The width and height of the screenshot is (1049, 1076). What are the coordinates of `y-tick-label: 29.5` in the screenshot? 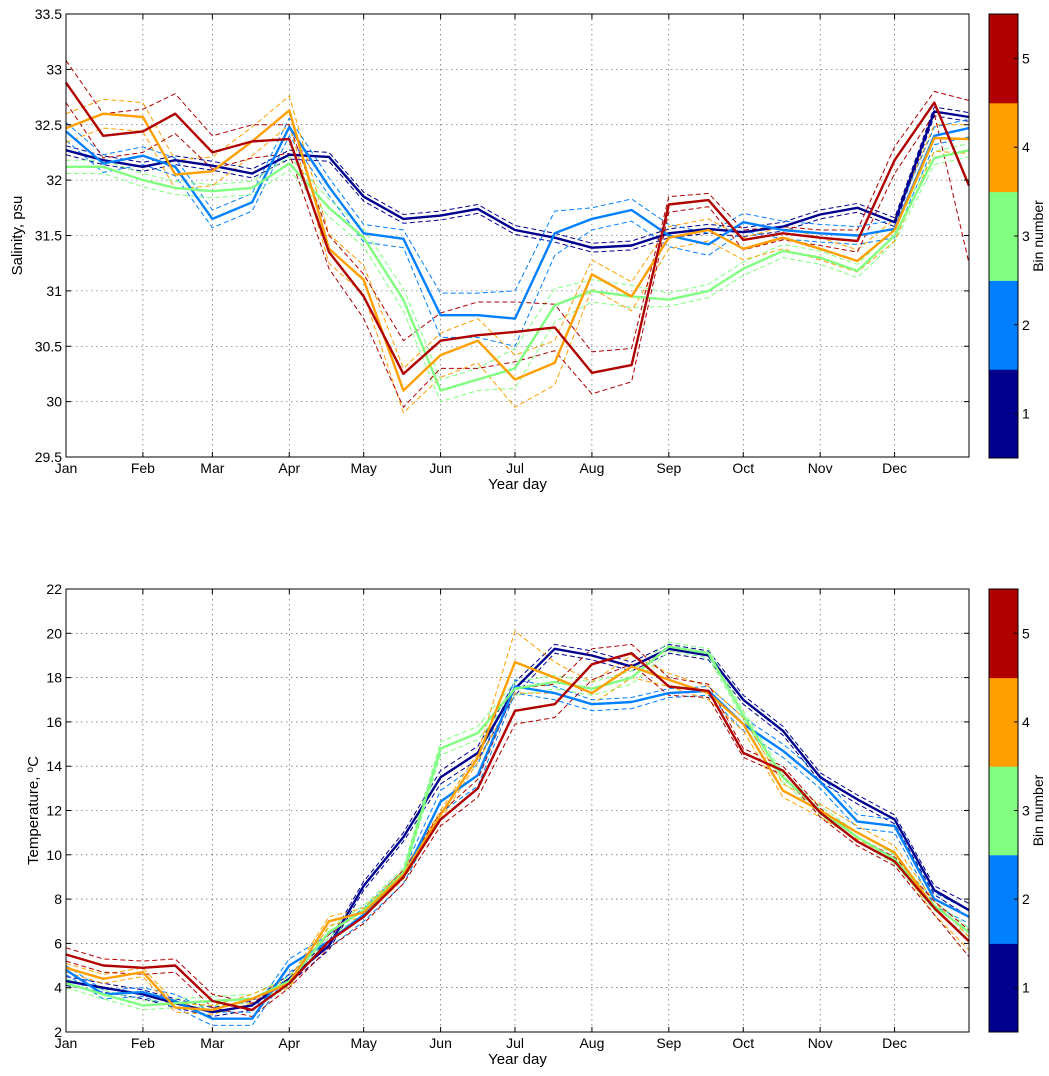 It's located at (48, 457).